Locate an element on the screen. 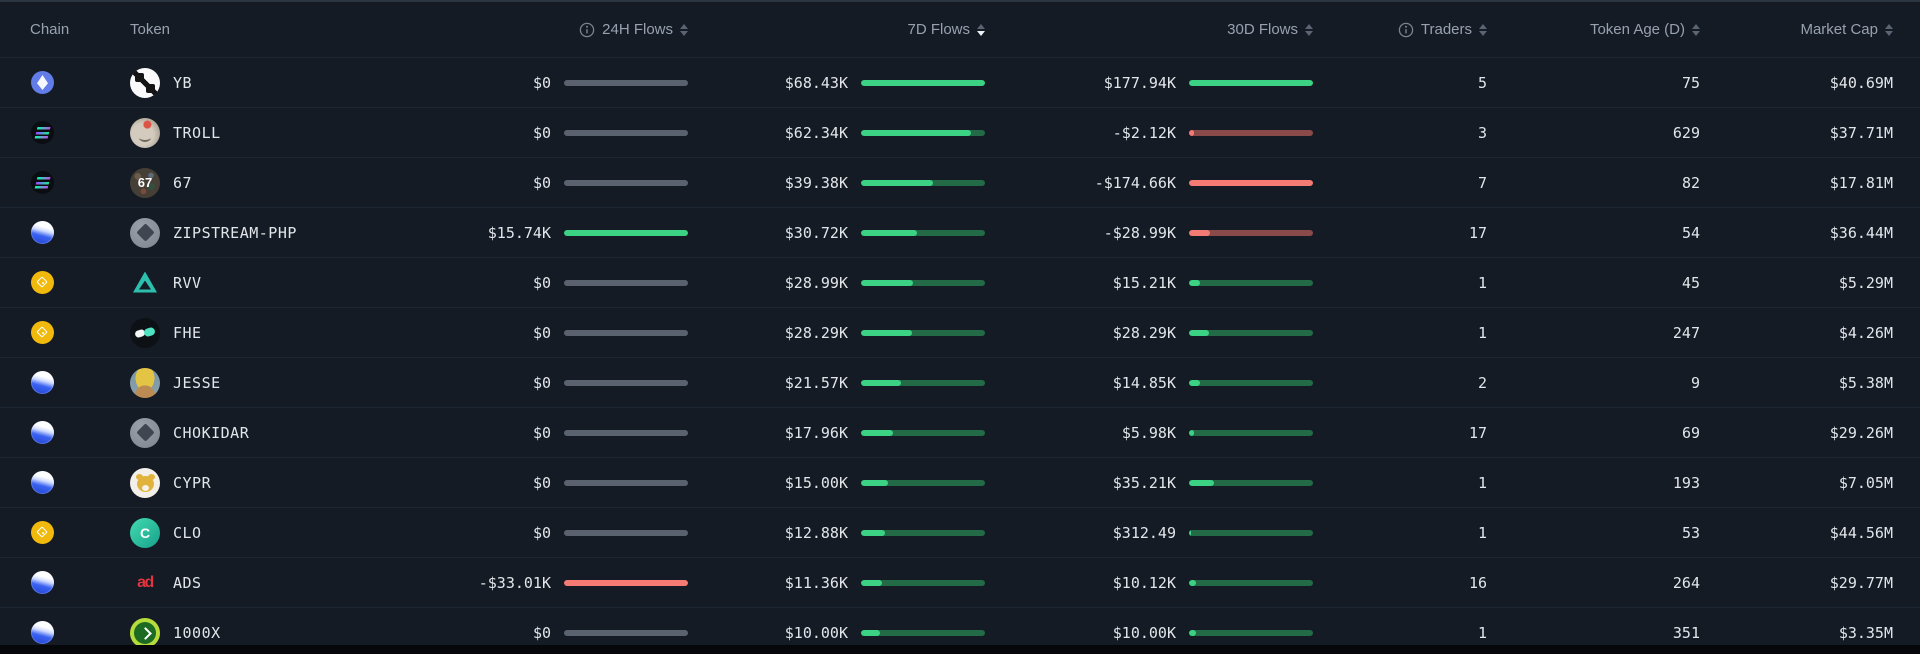 Image resolution: width=1920 pixels, height=654 pixels. 7d-flows-value: $10.00K is located at coordinates (816, 632).